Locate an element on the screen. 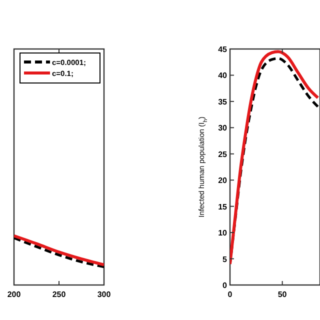  y-tick-label: 20 is located at coordinates (223, 181).